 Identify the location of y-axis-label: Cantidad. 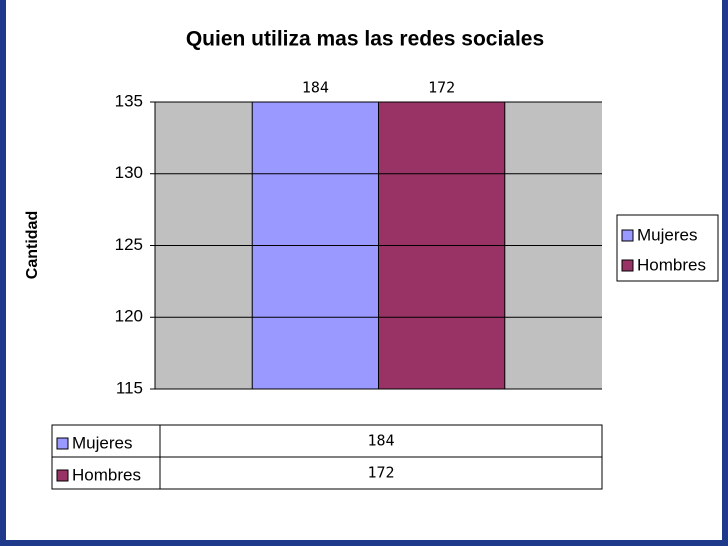
(32, 245).